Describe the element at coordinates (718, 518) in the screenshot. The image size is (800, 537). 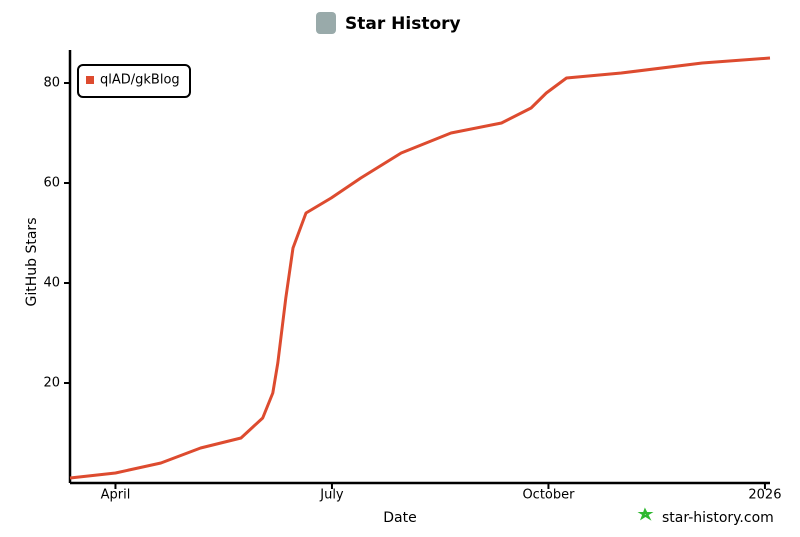
I see `watermark: star-history.com` at that location.